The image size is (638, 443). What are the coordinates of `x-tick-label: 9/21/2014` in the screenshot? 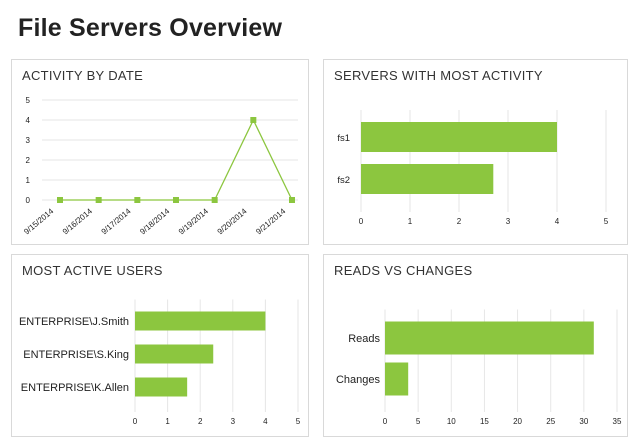 It's located at (270, 221).